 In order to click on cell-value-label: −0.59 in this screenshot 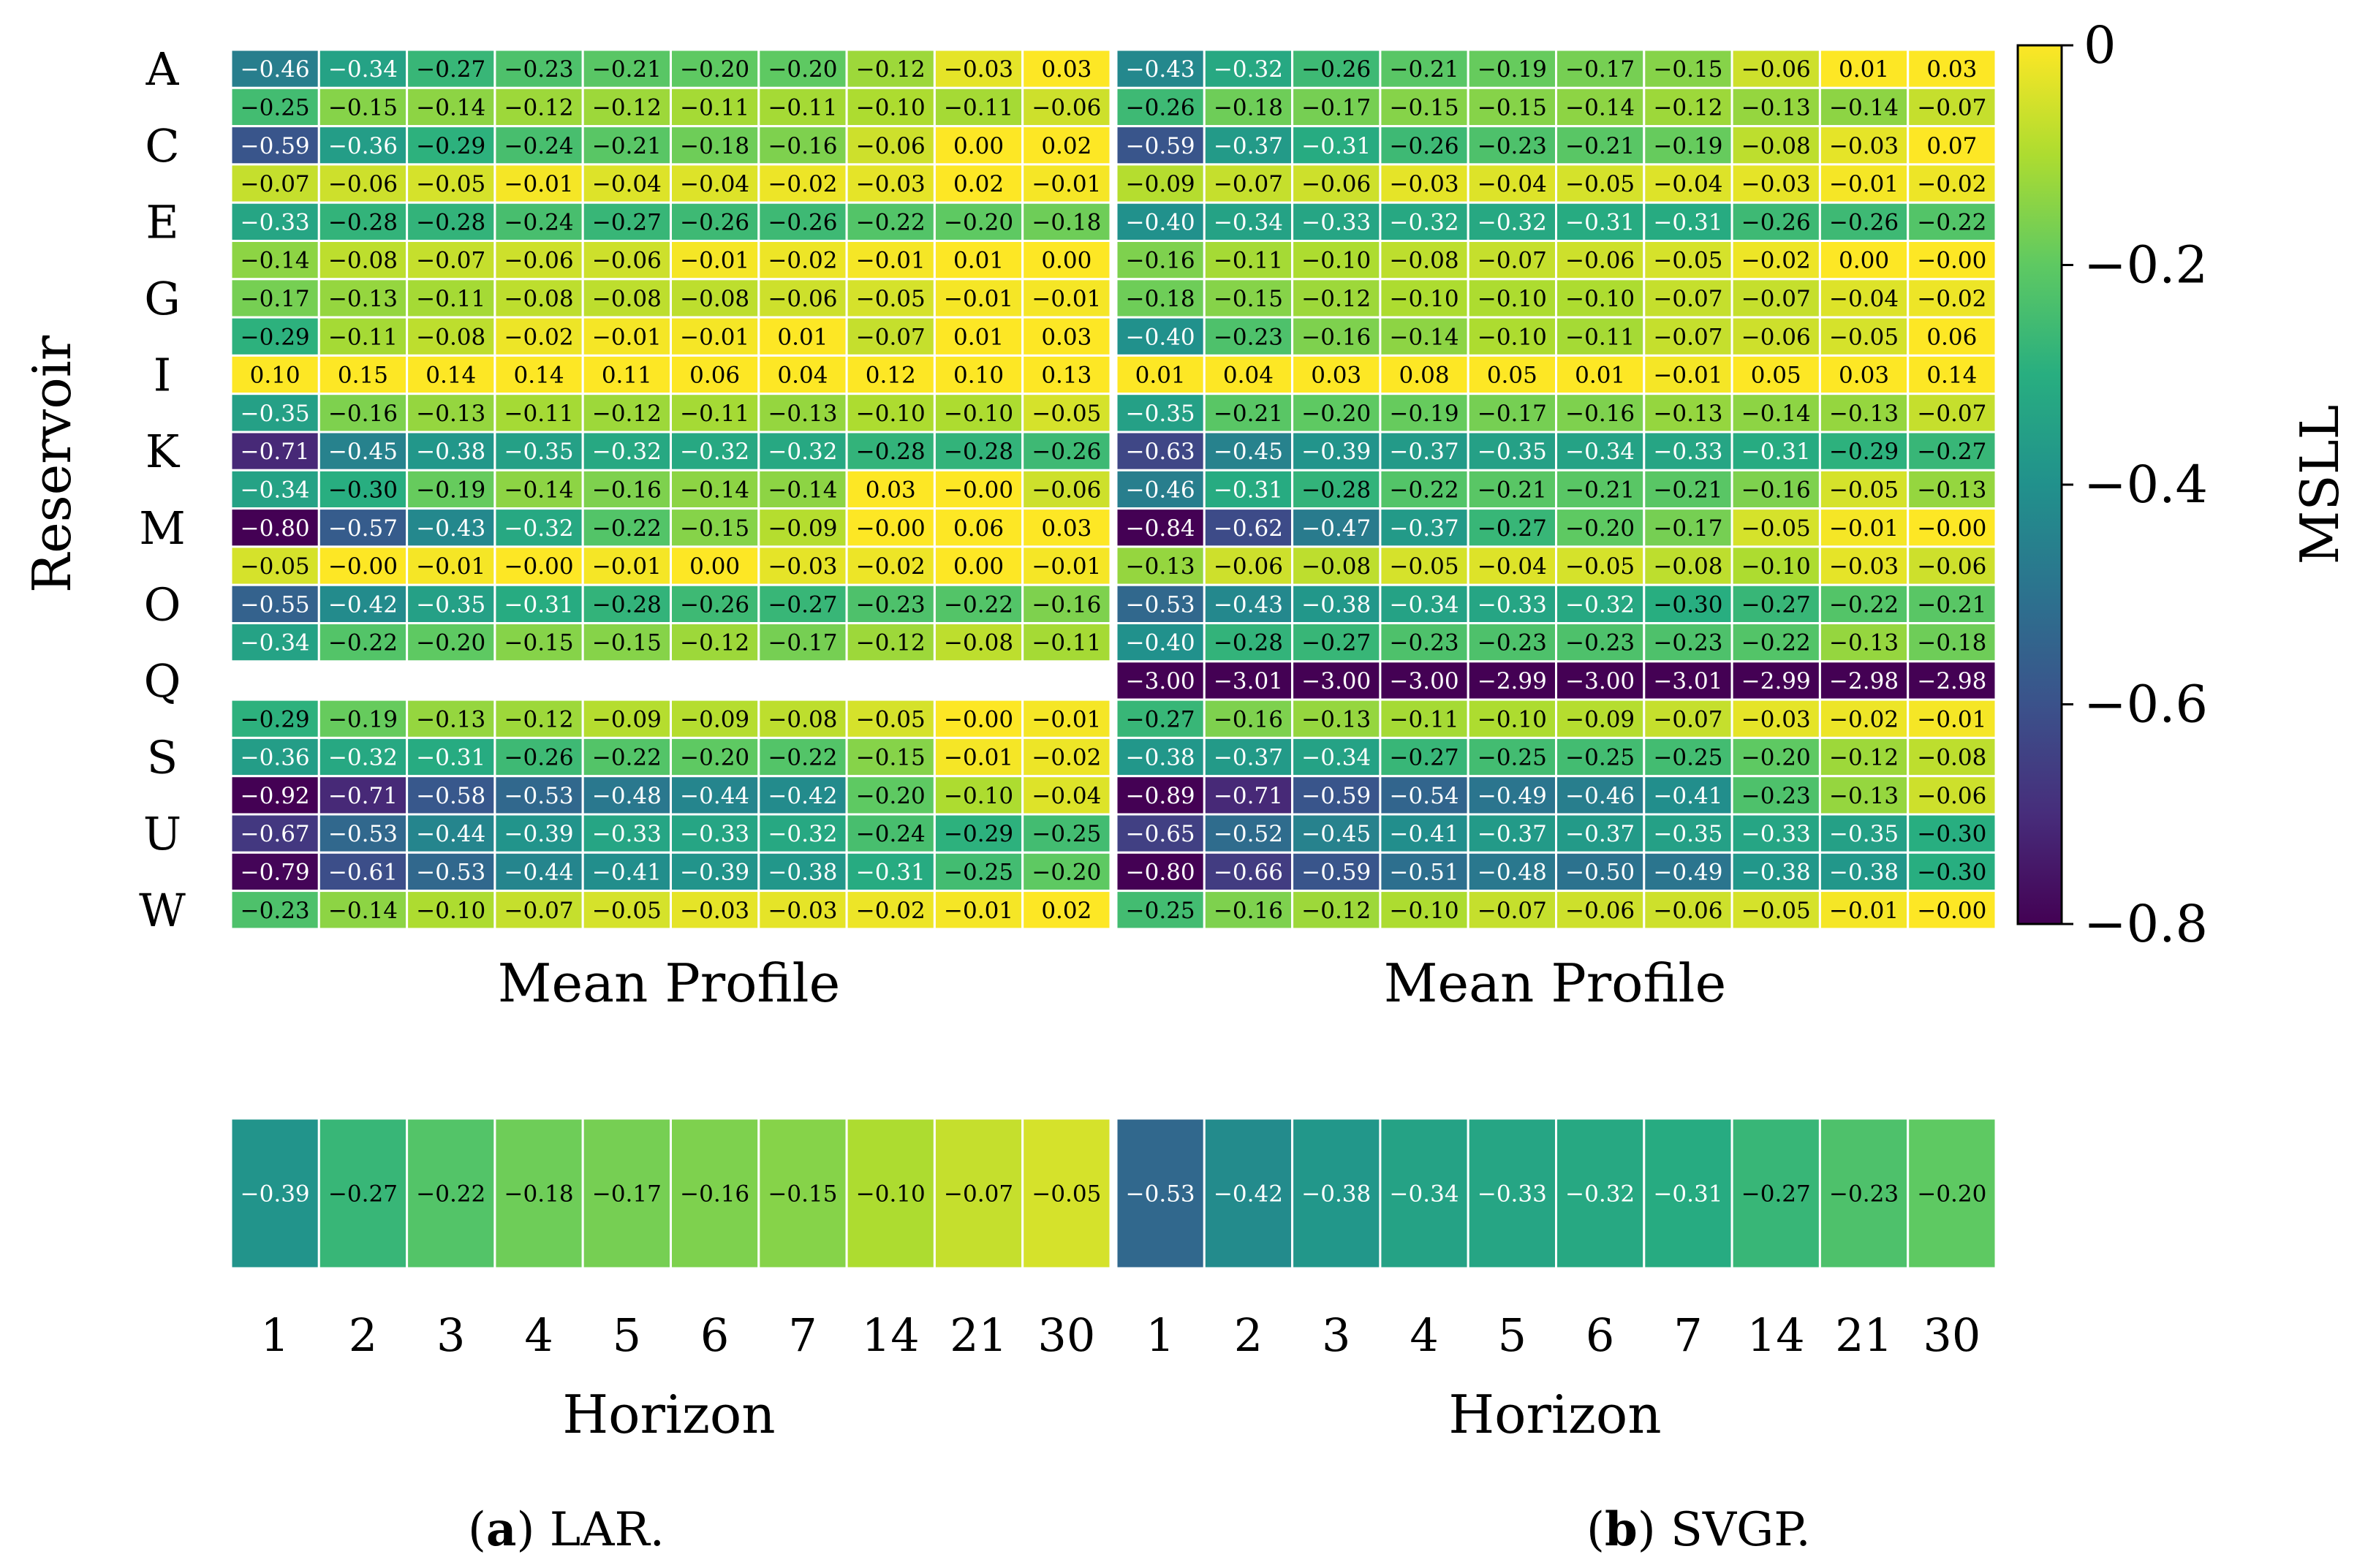, I will do `click(275, 146)`.